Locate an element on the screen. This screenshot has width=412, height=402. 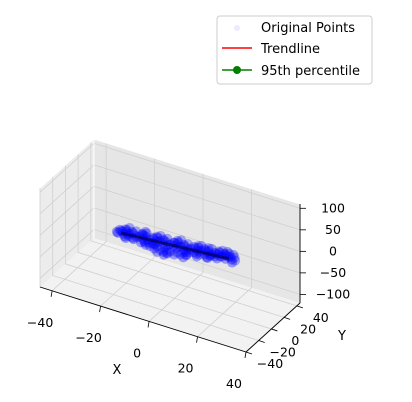
y-tick-label: −40 is located at coordinates (270, 363).